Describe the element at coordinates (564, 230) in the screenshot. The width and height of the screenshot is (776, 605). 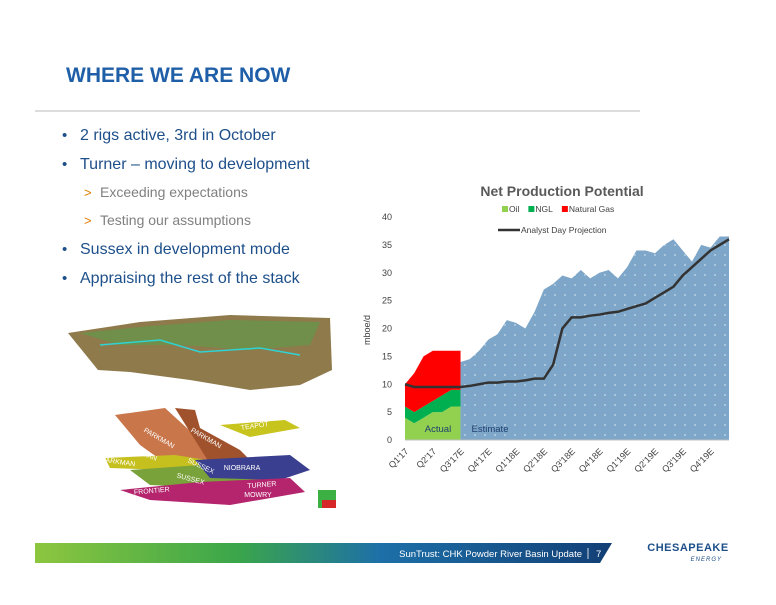
I see `legend-label: Analyst Day Projection` at that location.